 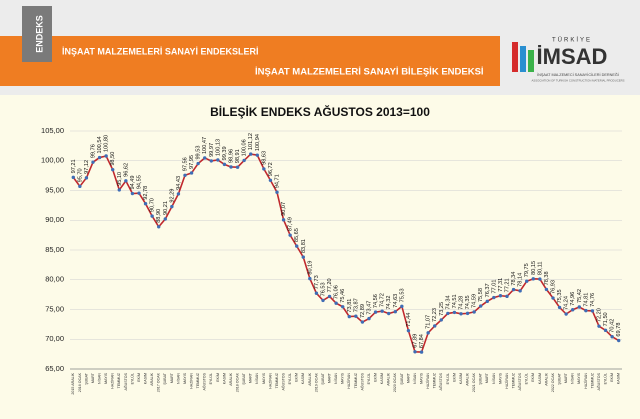 I want to click on value-label: 97,12, so click(x=87, y=167).